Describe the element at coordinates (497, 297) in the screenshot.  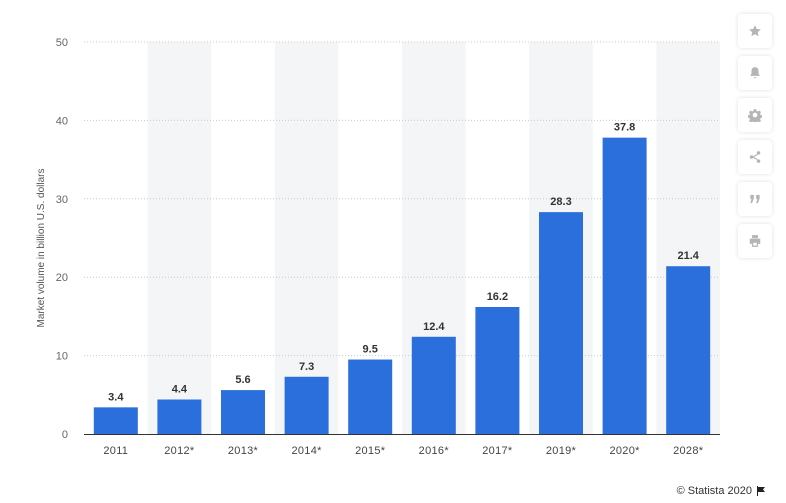
I see `data-label: 16.2` at that location.